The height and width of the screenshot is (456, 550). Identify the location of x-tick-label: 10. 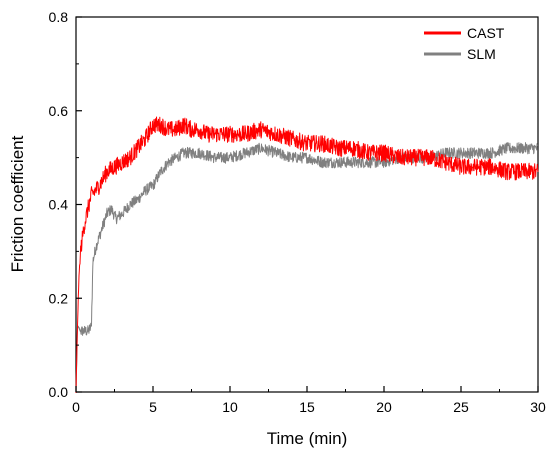
(230, 407).